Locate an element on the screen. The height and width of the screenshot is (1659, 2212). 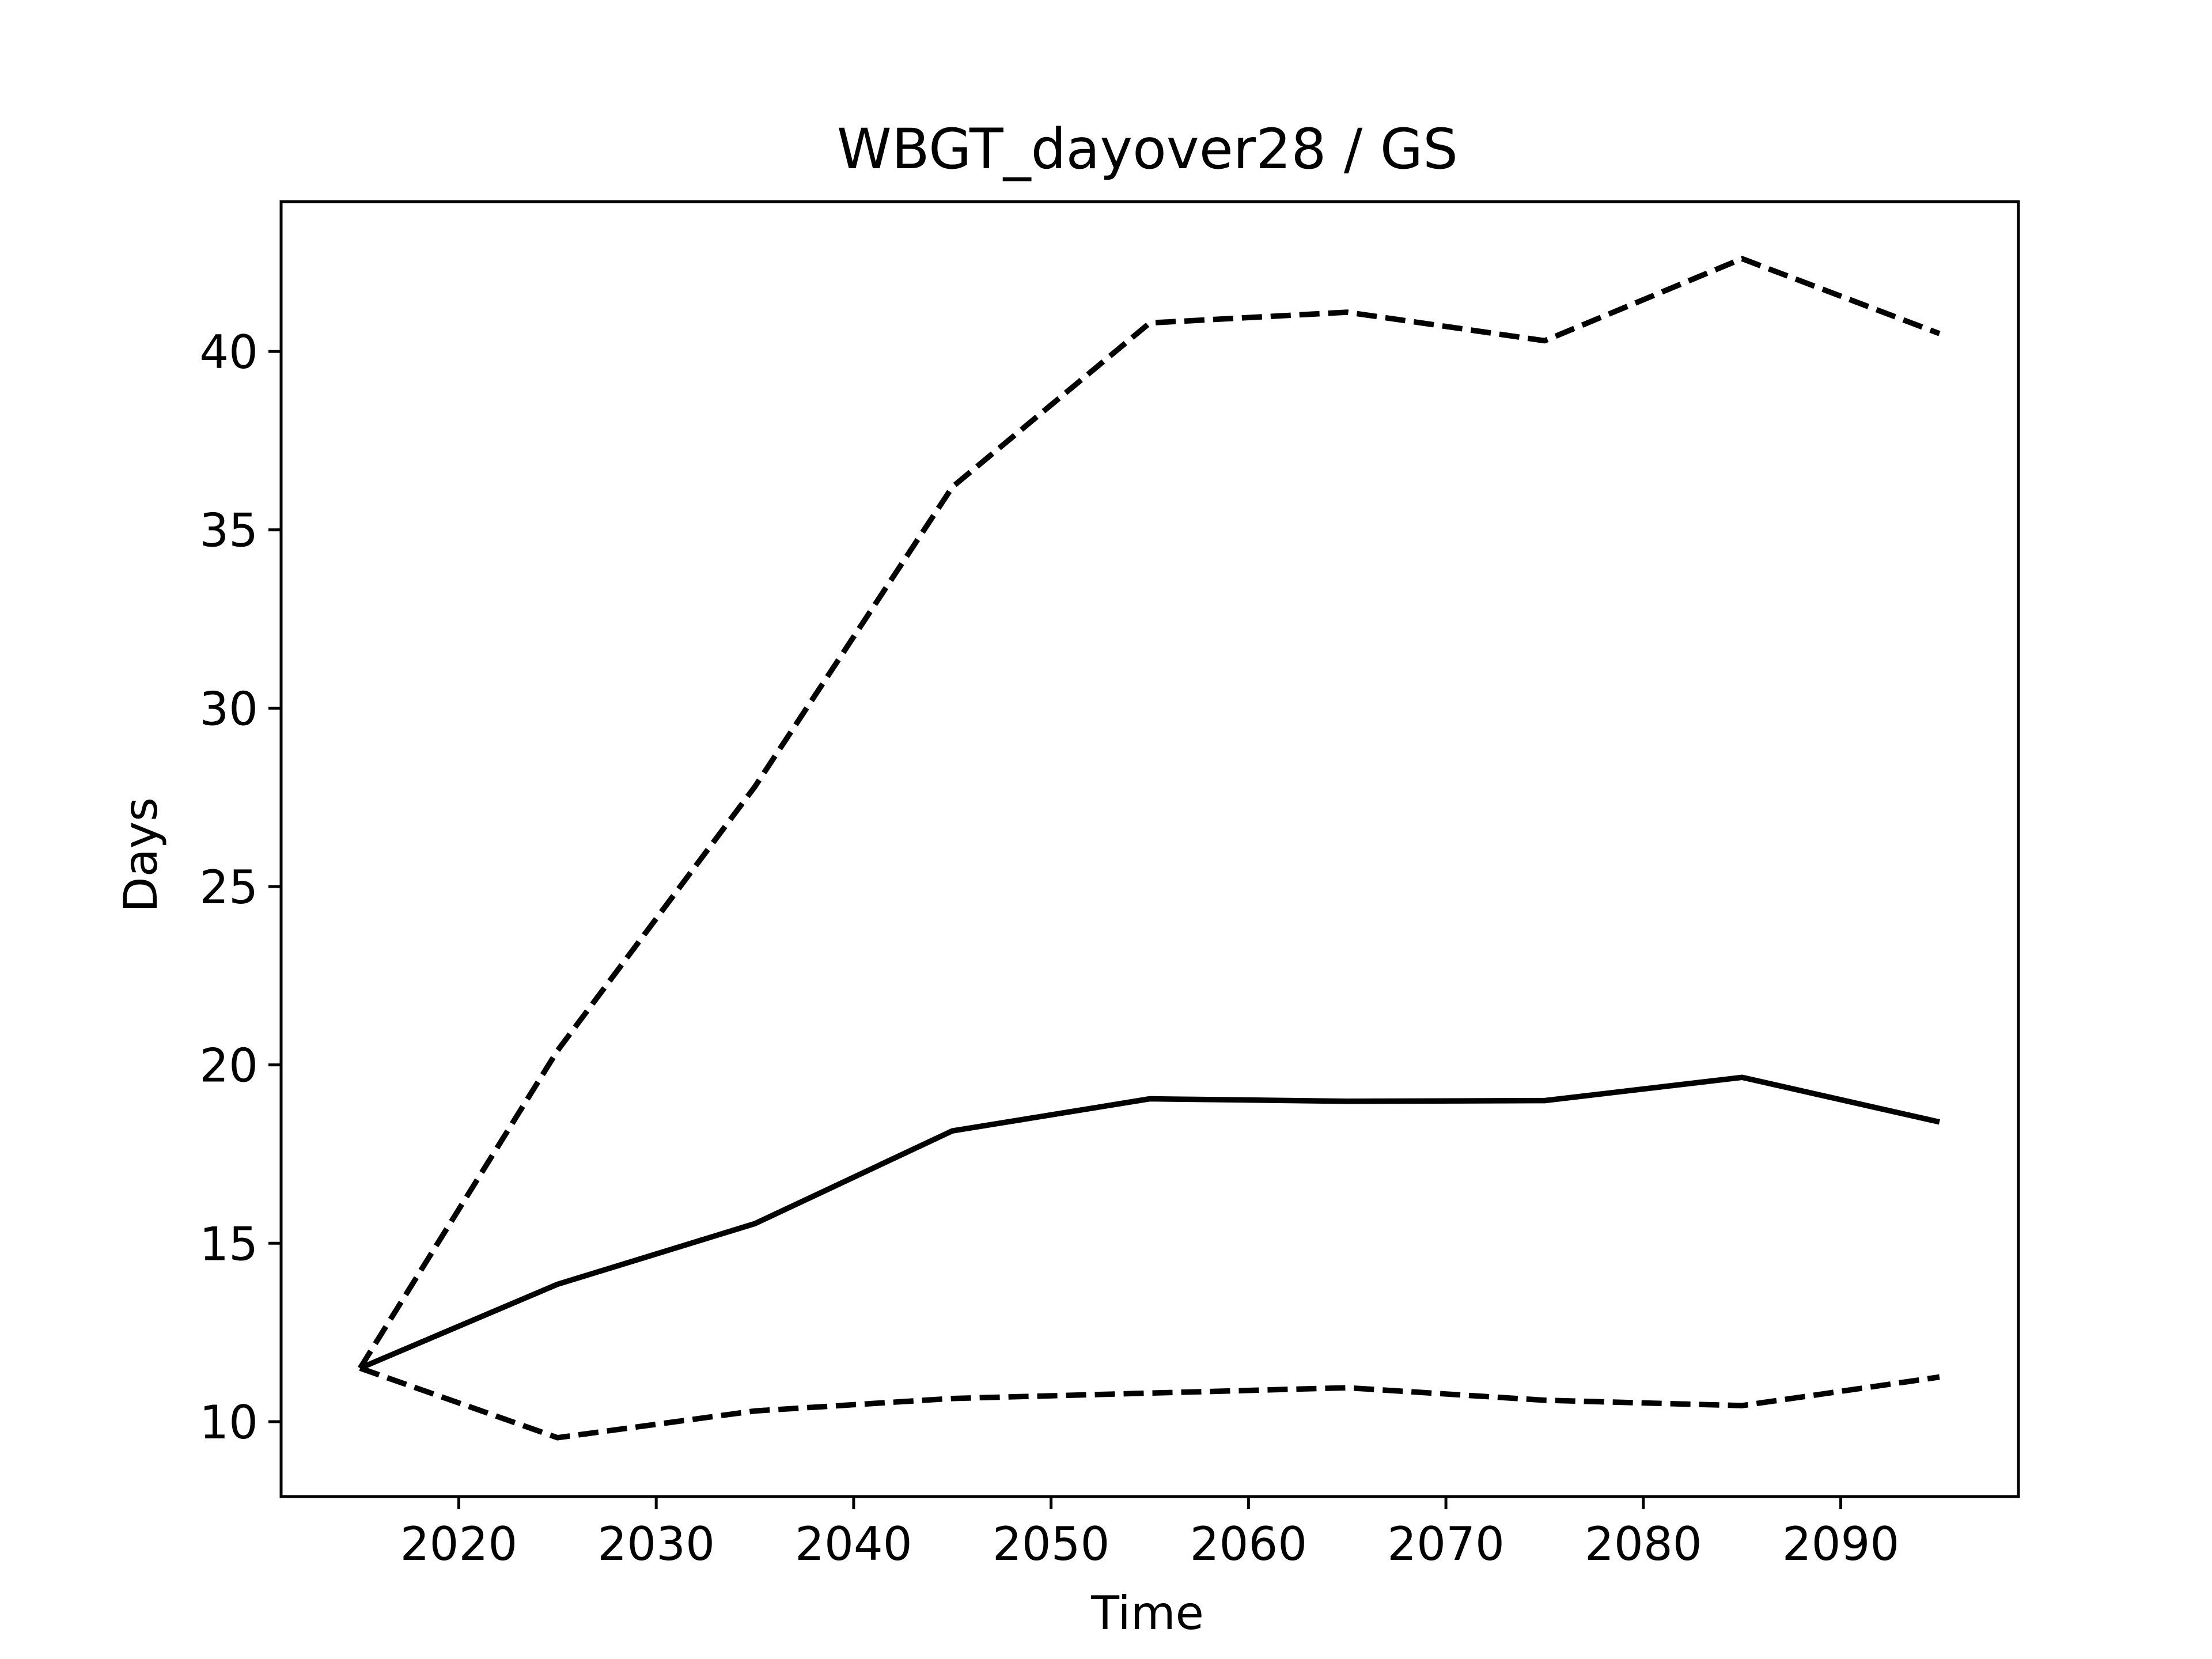
y-tick-label: 30 is located at coordinates (228, 709).